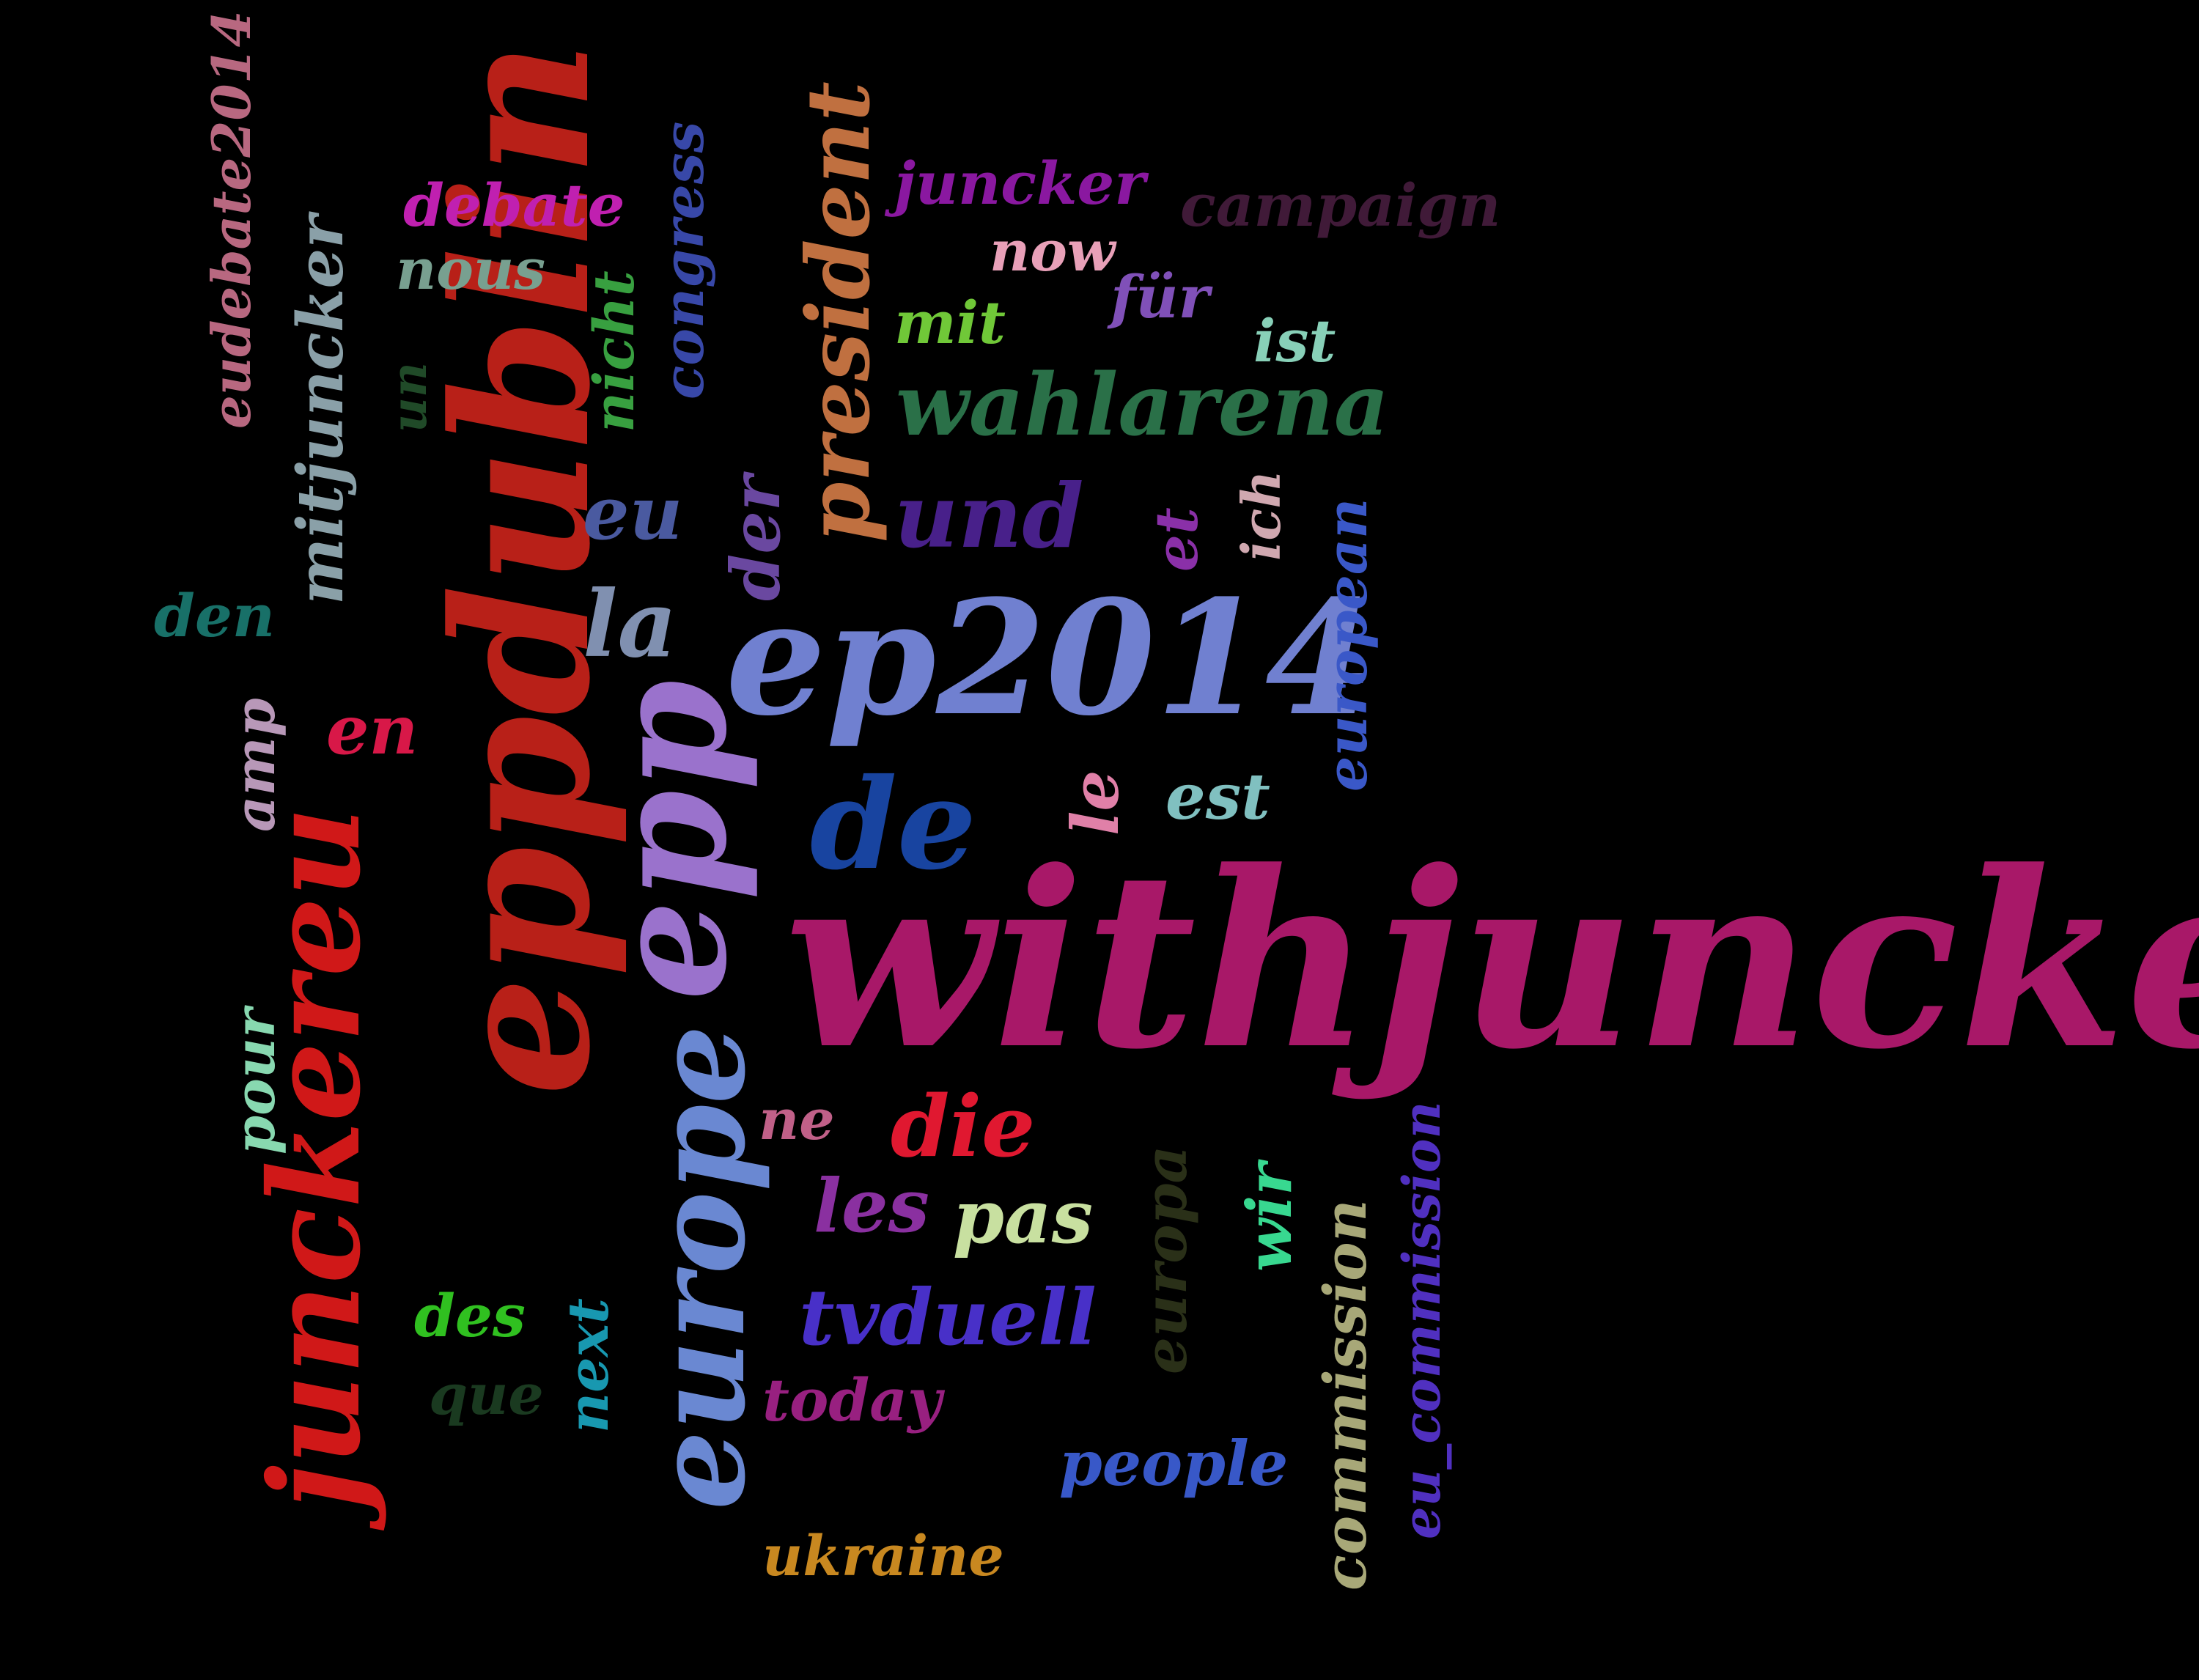  Describe the element at coordinates (989, 516) in the screenshot. I see `word-und: und` at that location.